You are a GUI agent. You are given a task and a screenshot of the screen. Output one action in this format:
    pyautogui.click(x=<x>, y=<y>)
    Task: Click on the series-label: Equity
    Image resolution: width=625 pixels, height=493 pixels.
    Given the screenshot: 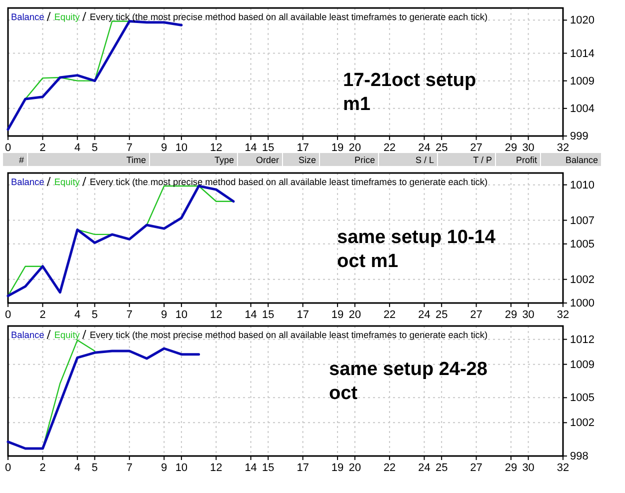 What is the action you would take?
    pyautogui.click(x=67, y=335)
    